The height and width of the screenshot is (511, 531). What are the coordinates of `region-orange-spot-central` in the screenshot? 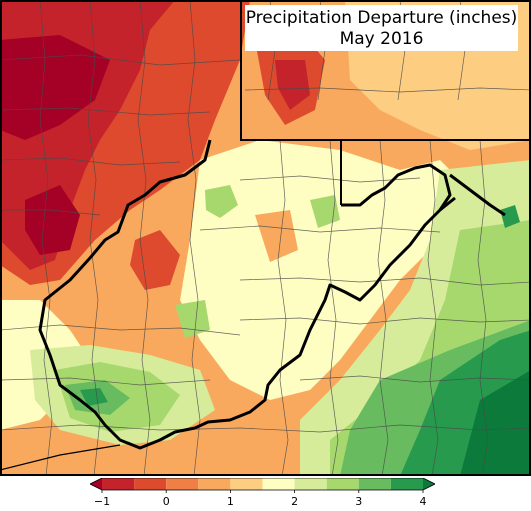 It's located at (276, 236).